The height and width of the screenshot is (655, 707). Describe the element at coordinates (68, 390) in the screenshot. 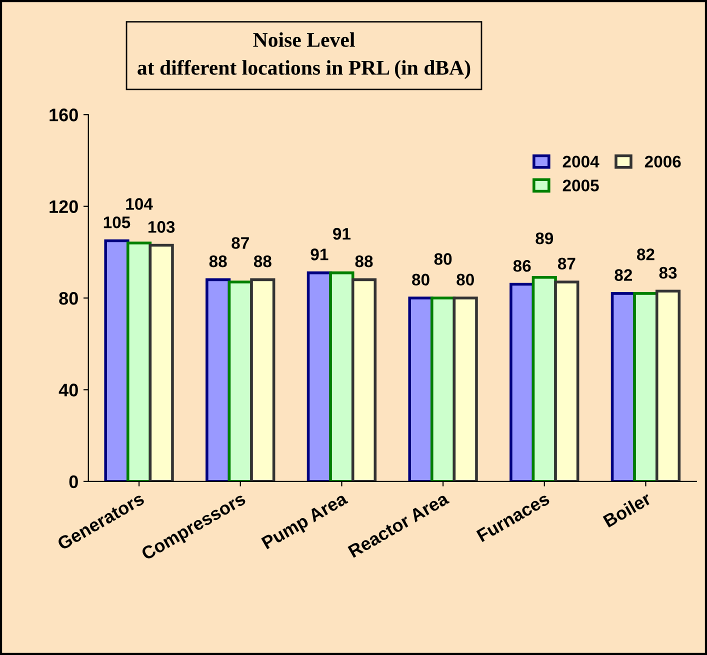

I see `y-tick-label: 40` at that location.